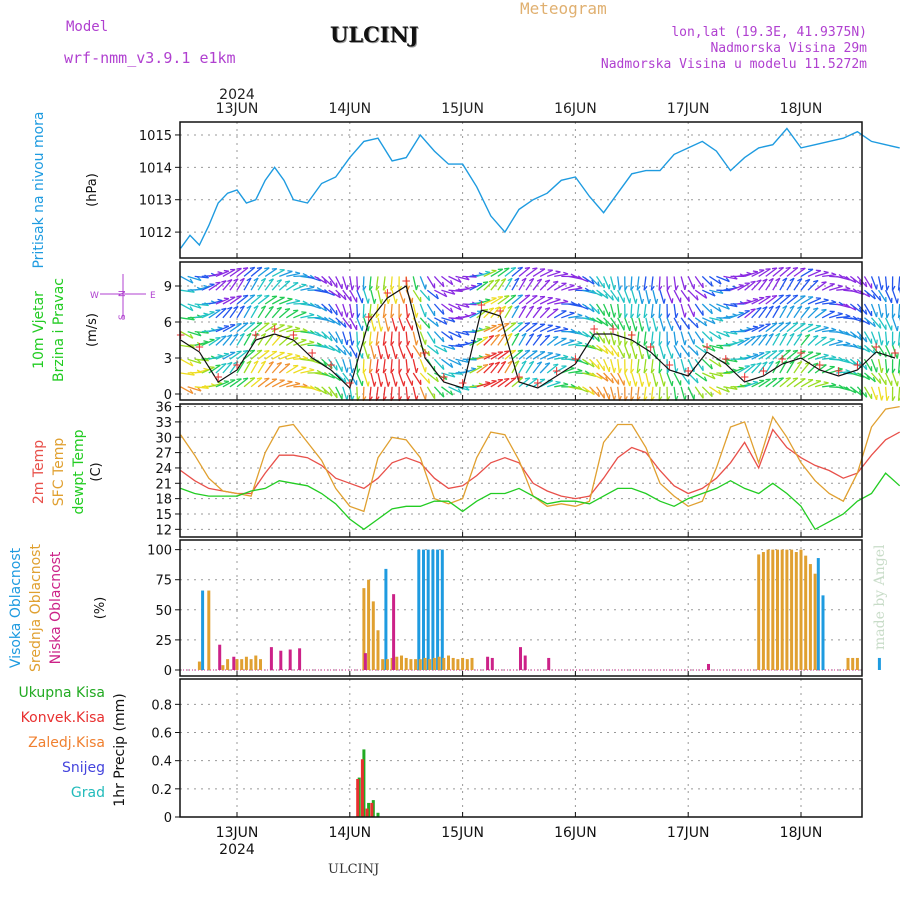 Image resolution: width=900 pixels, height=900 pixels. I want to click on x-tick-label-bottom: 17JUN, so click(688, 833).